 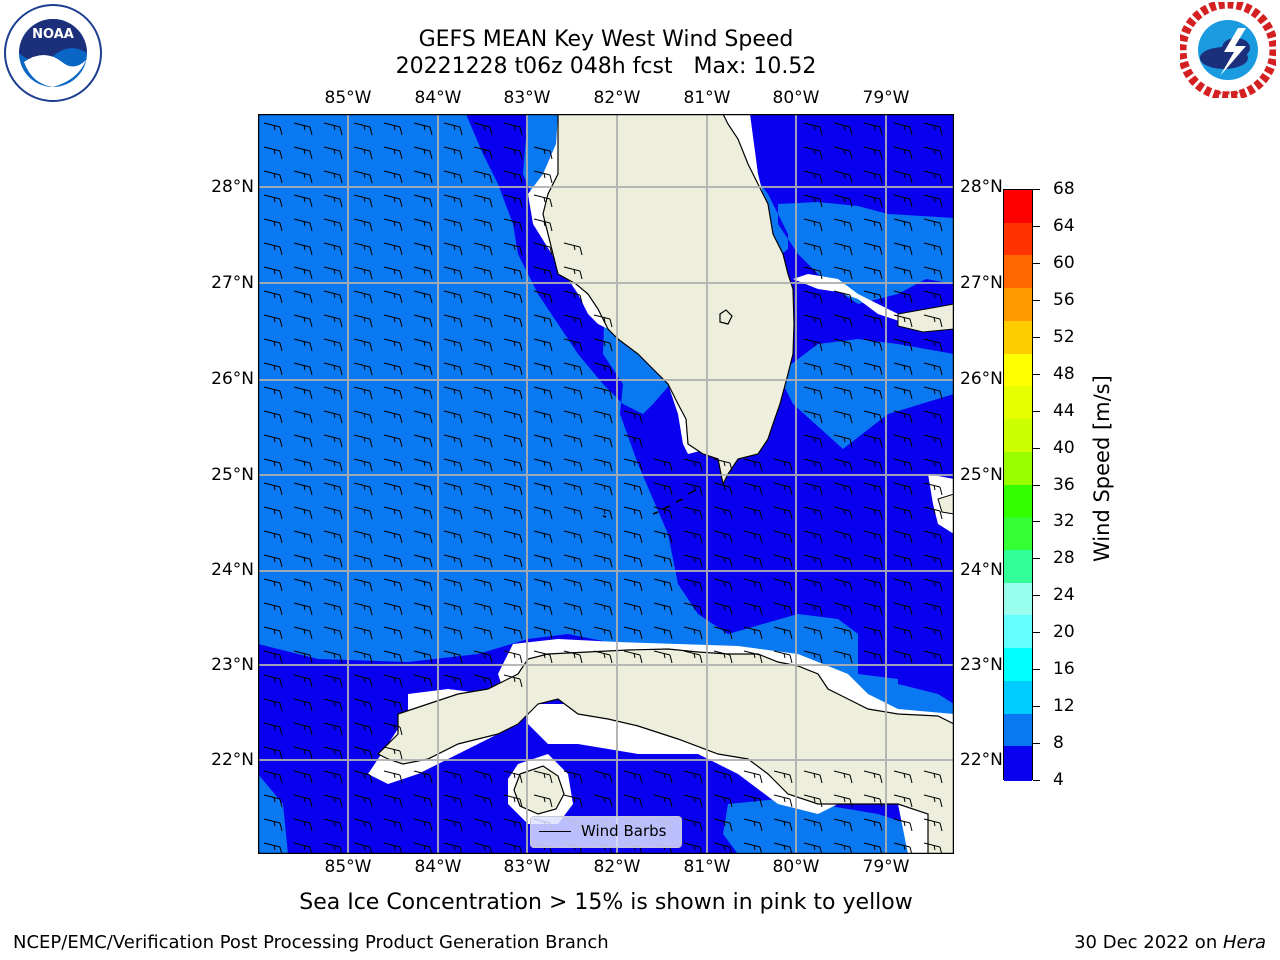 I want to click on legend-line-swatch, so click(x=555, y=831).